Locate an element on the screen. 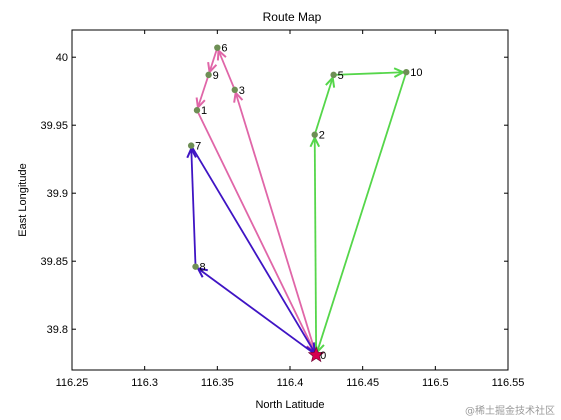 The height and width of the screenshot is (420, 561). x-tick-label: 116.5 is located at coordinates (435, 383).